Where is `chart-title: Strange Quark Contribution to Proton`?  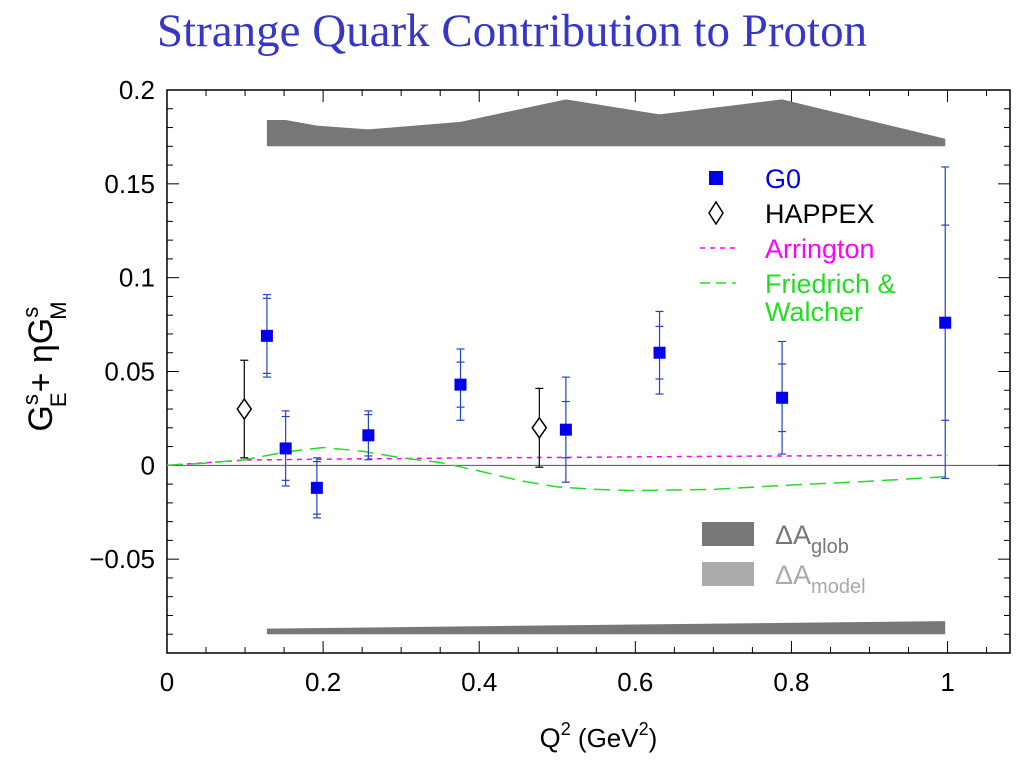
chart-title: Strange Quark Contribution to Proton is located at coordinates (512, 31).